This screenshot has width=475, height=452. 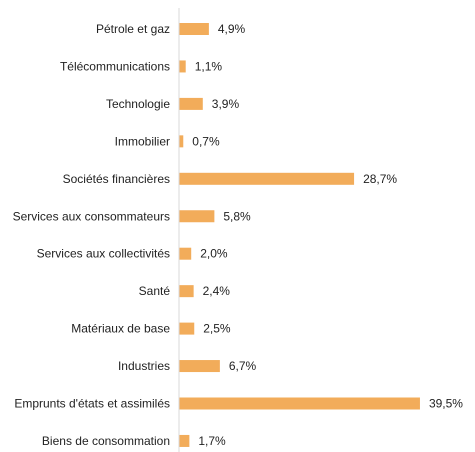 I want to click on value-label: 2,0%, so click(x=214, y=254).